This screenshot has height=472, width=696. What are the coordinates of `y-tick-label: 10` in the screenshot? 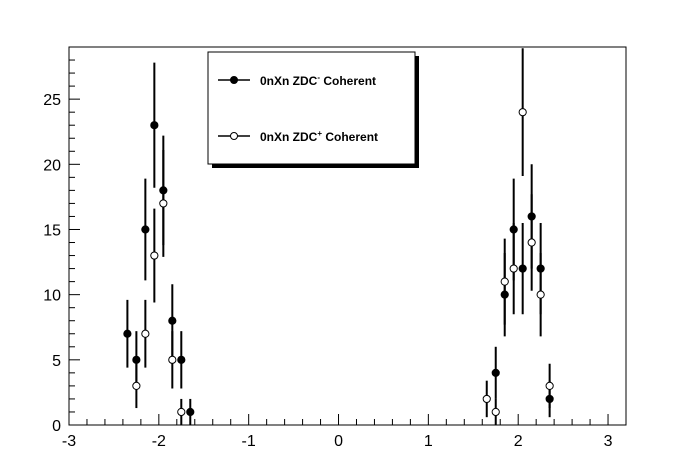 It's located at (52, 296).